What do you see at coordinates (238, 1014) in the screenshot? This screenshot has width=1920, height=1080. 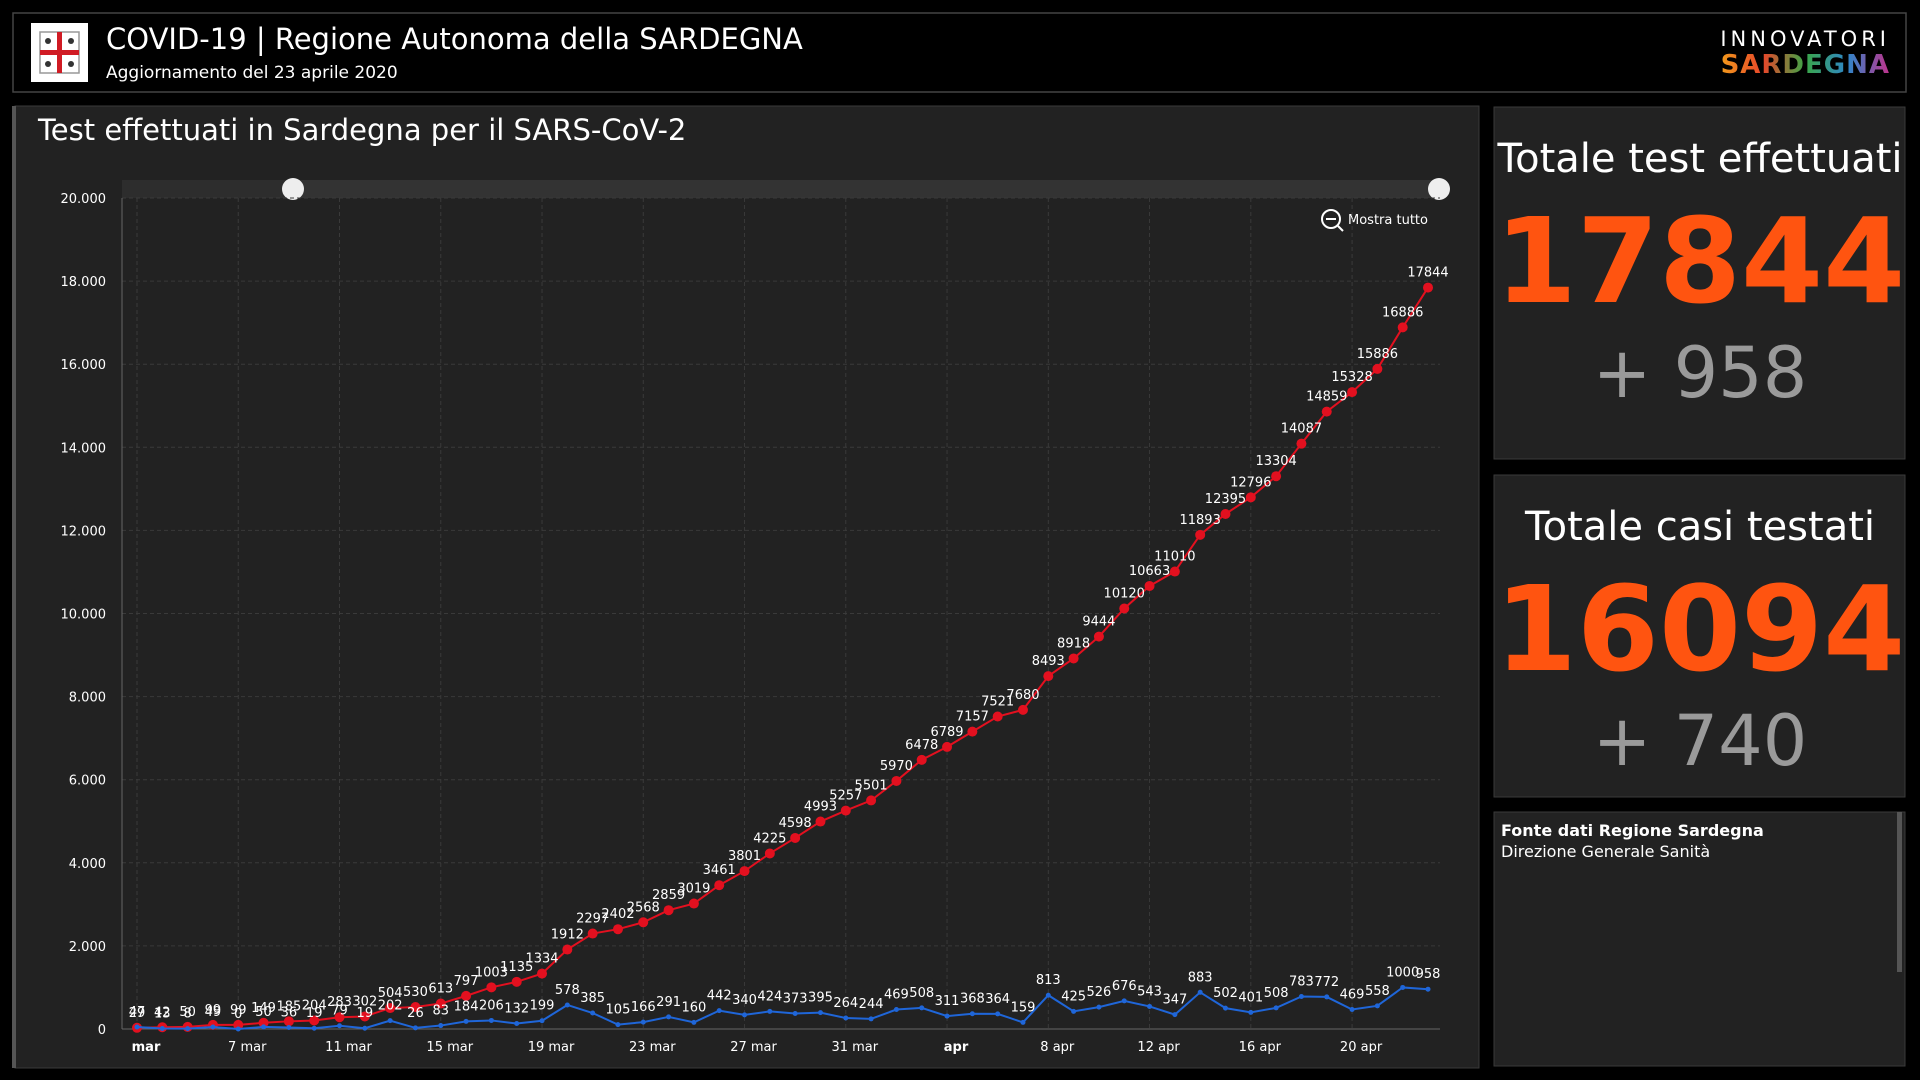 I see `data-label: 0` at bounding box center [238, 1014].